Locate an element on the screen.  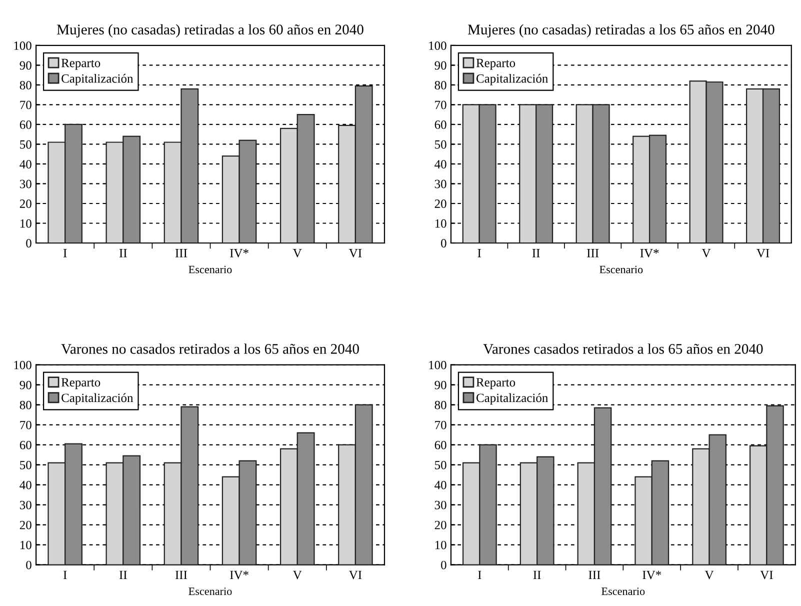
chart-title: Varones no casados retirados a los 65 años en 2040 is located at coordinates (210, 349).